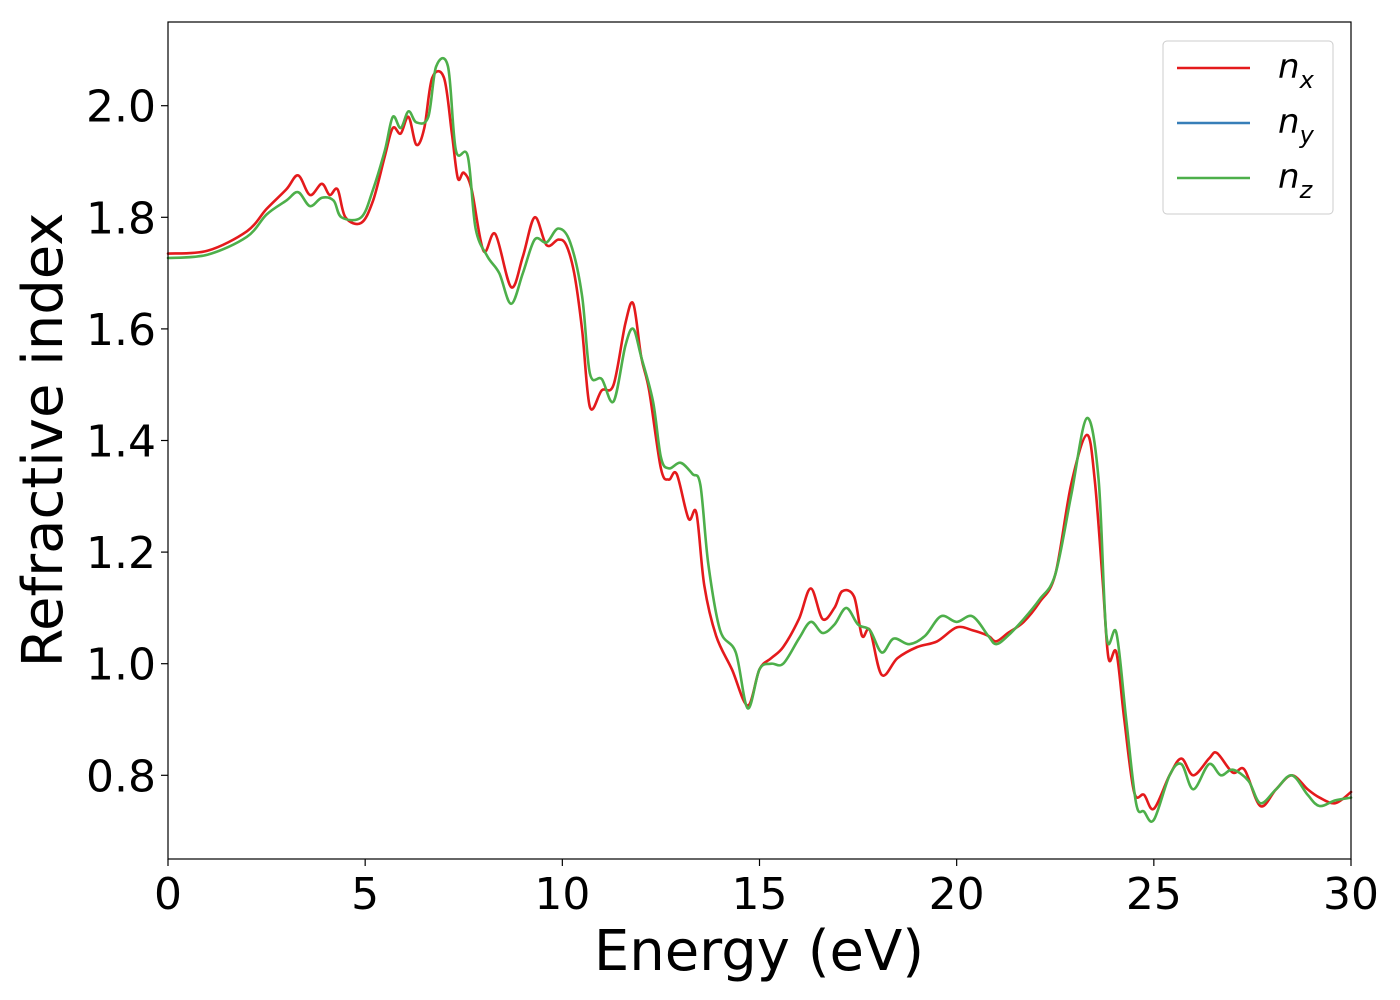 The height and width of the screenshot is (1000, 1400). What do you see at coordinates (1351, 894) in the screenshot?
I see `x-tick-label: 30` at bounding box center [1351, 894].